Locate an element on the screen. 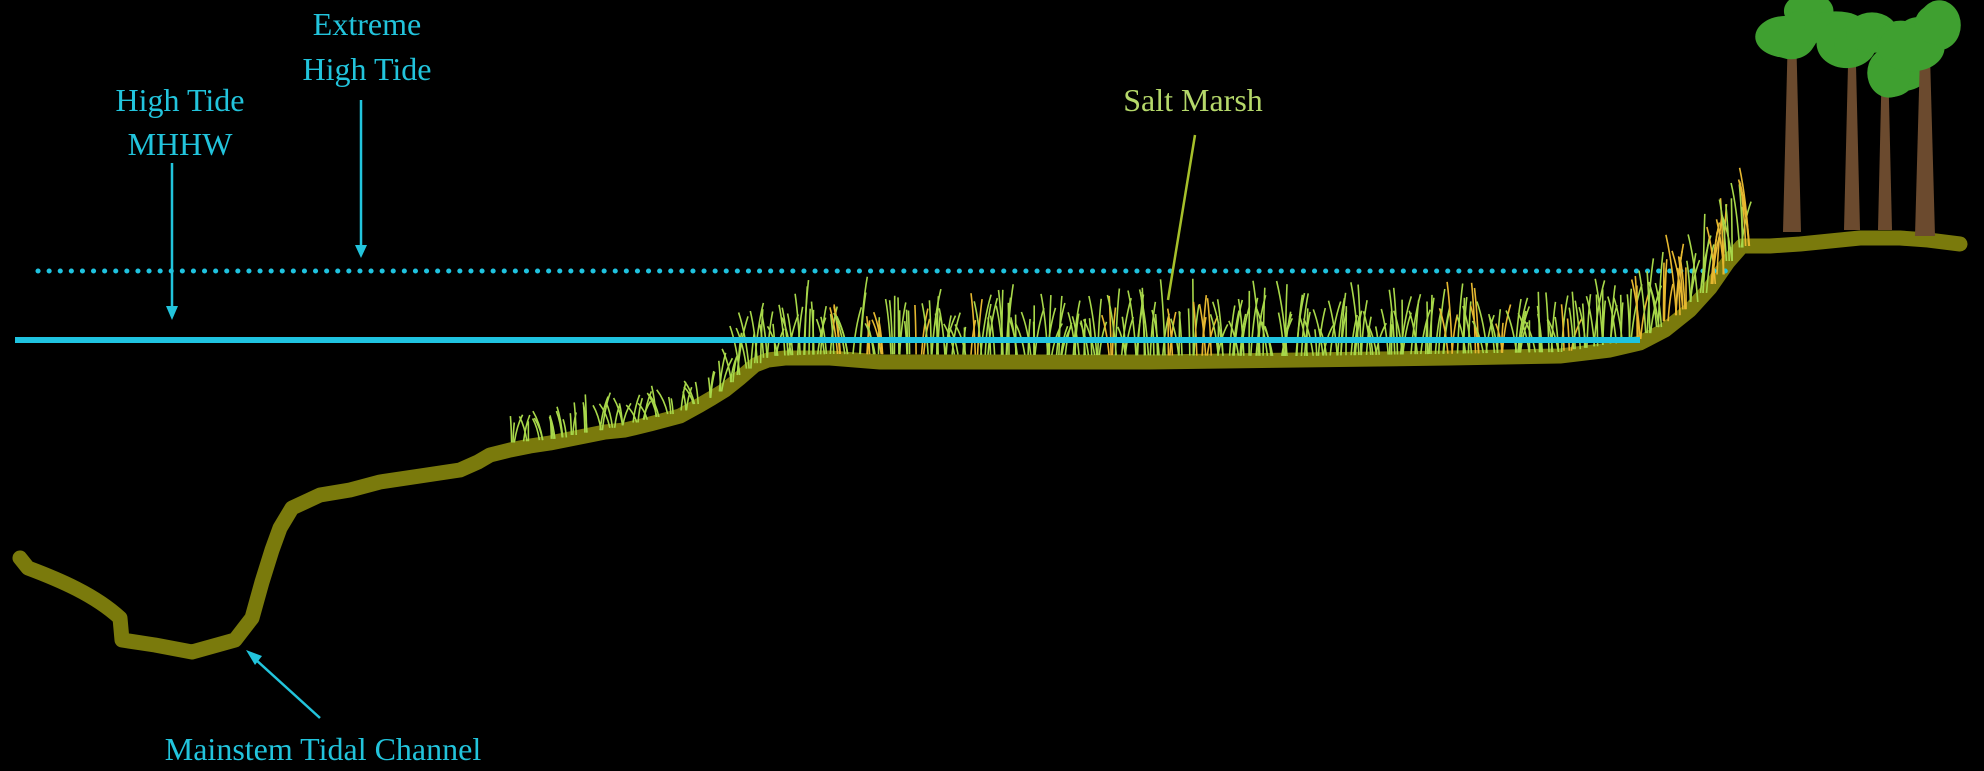 The width and height of the screenshot is (1984, 771). salt-marsh-label: Salt Marsh is located at coordinates (1193, 100).